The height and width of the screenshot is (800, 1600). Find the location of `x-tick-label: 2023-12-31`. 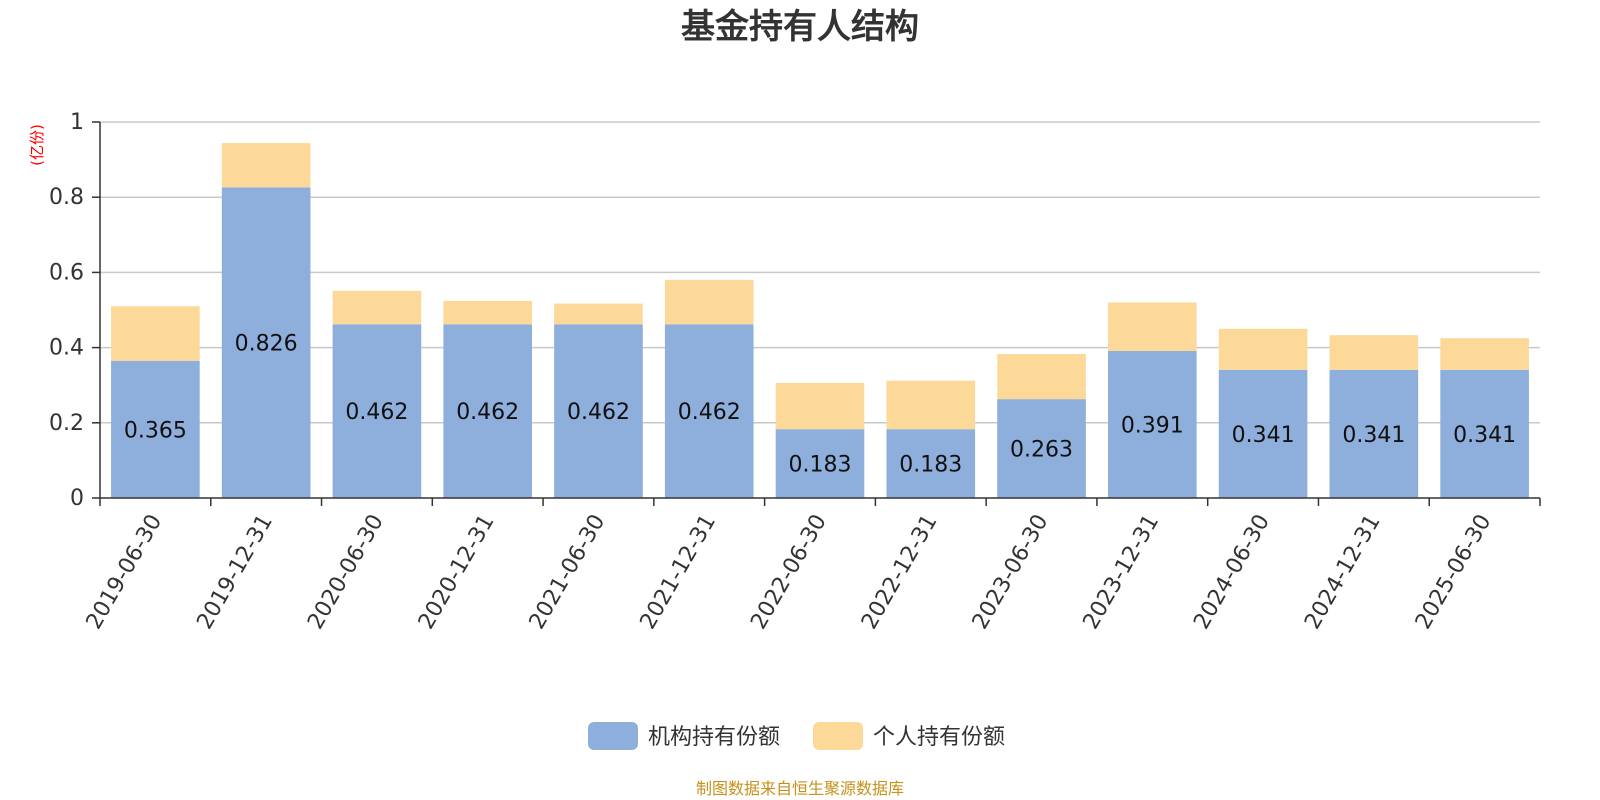

x-tick-label: 2023-12-31 is located at coordinates (1122, 571).